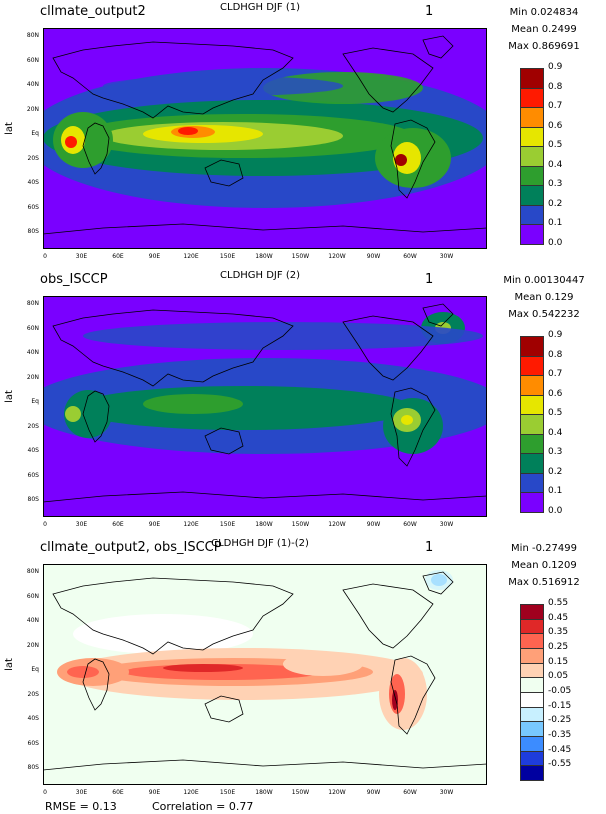  I want to click on stat-max: Max 0.869691, so click(544, 46).